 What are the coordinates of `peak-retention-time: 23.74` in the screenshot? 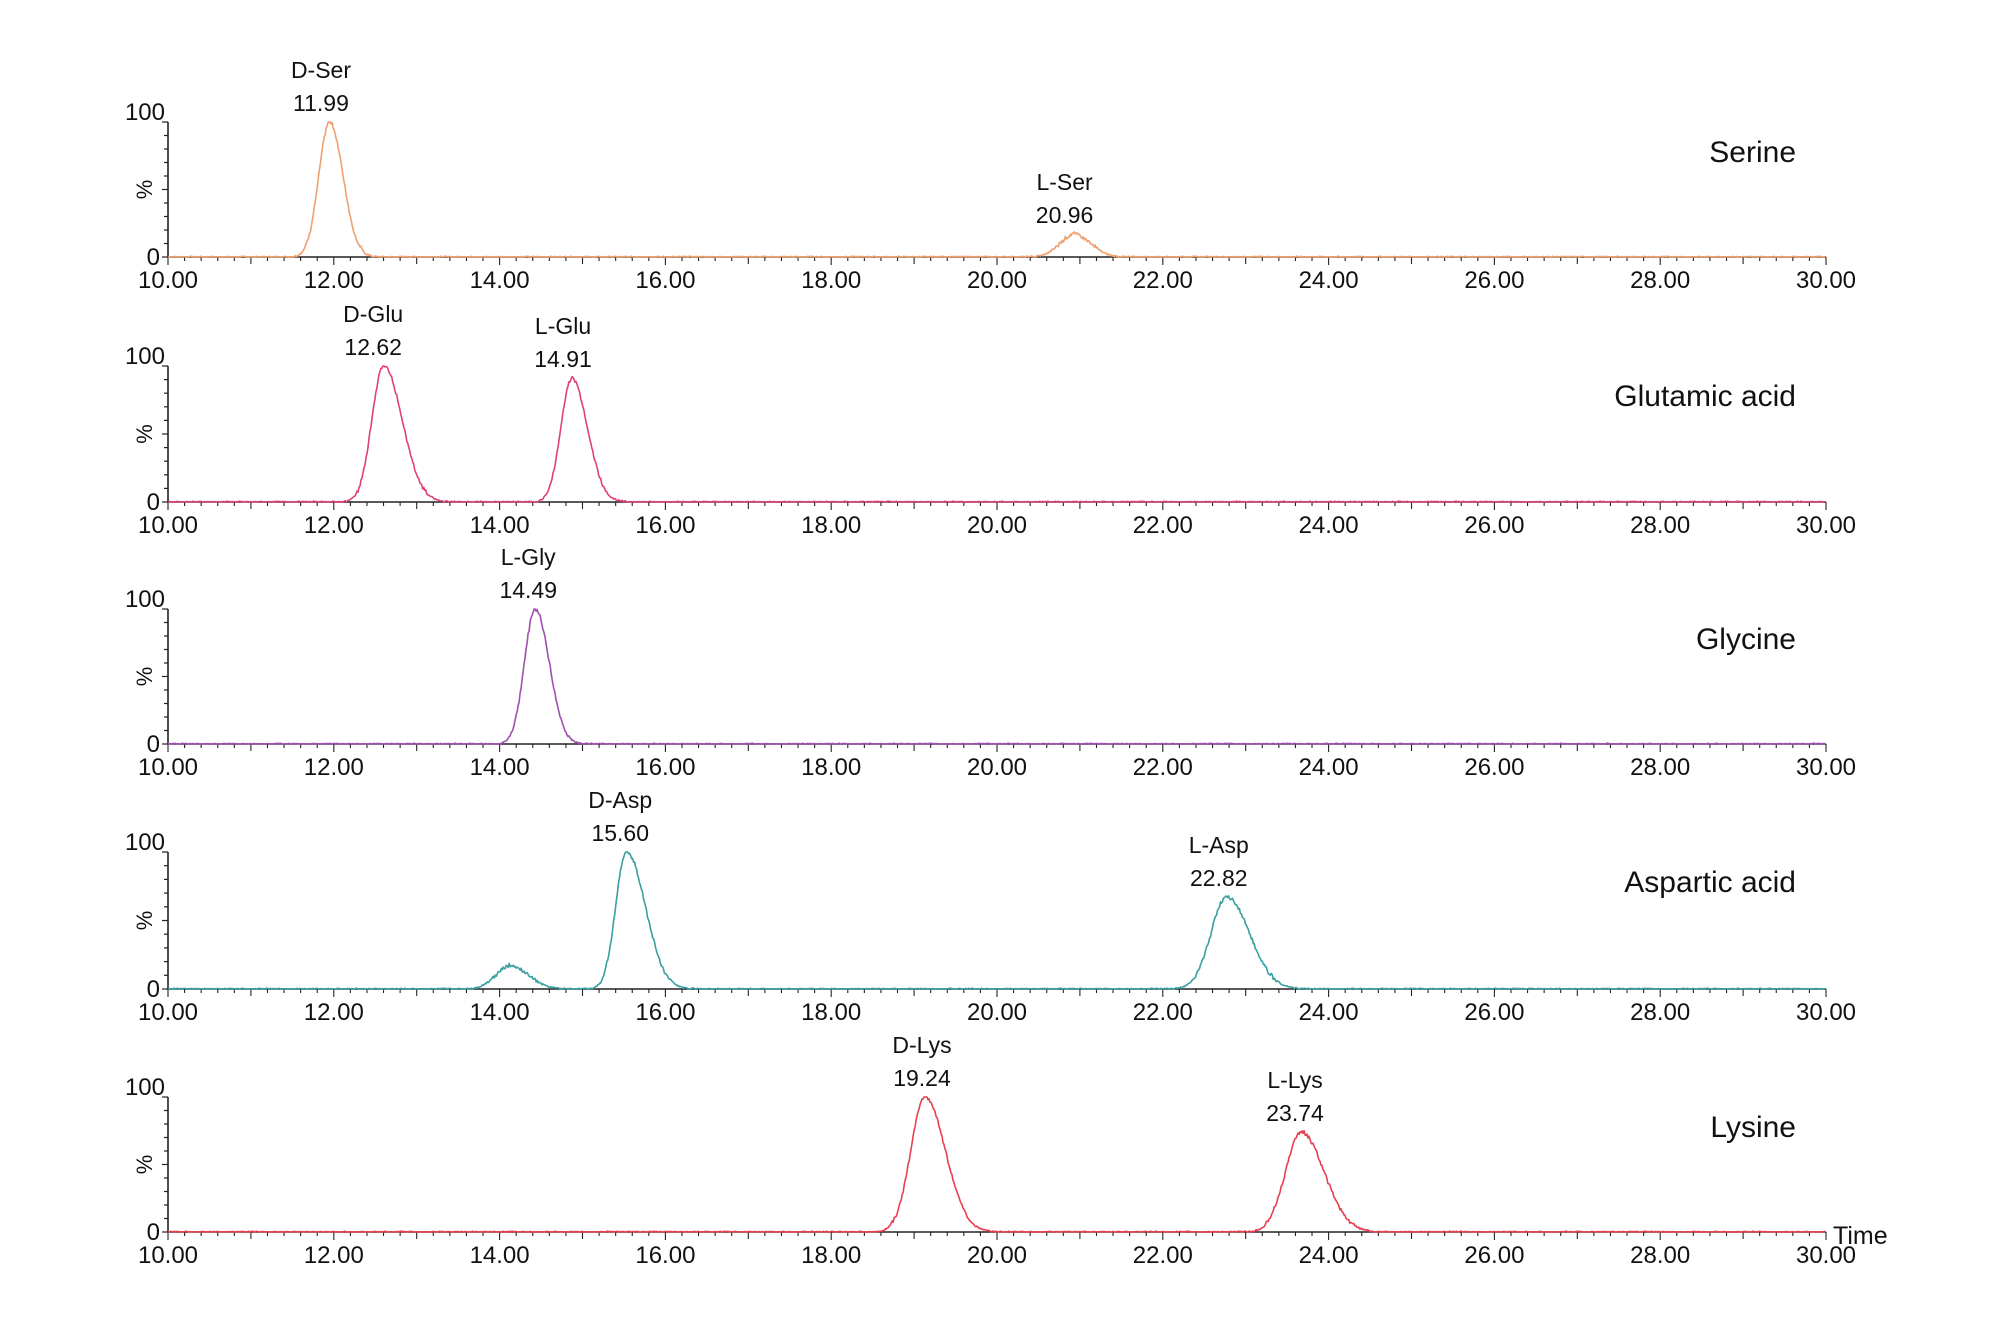 It's located at (1295, 1113).